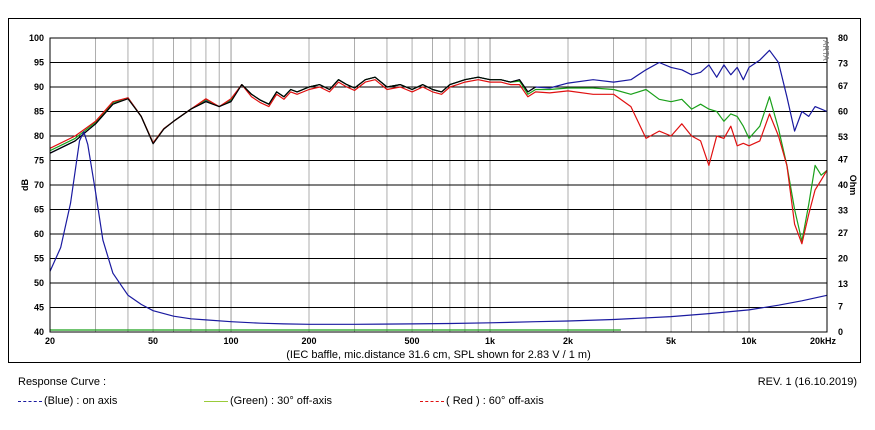 Image resolution: width=875 pixels, height=430 pixels. I want to click on legend-item-blue: (Blue) : on axis, so click(67, 401).